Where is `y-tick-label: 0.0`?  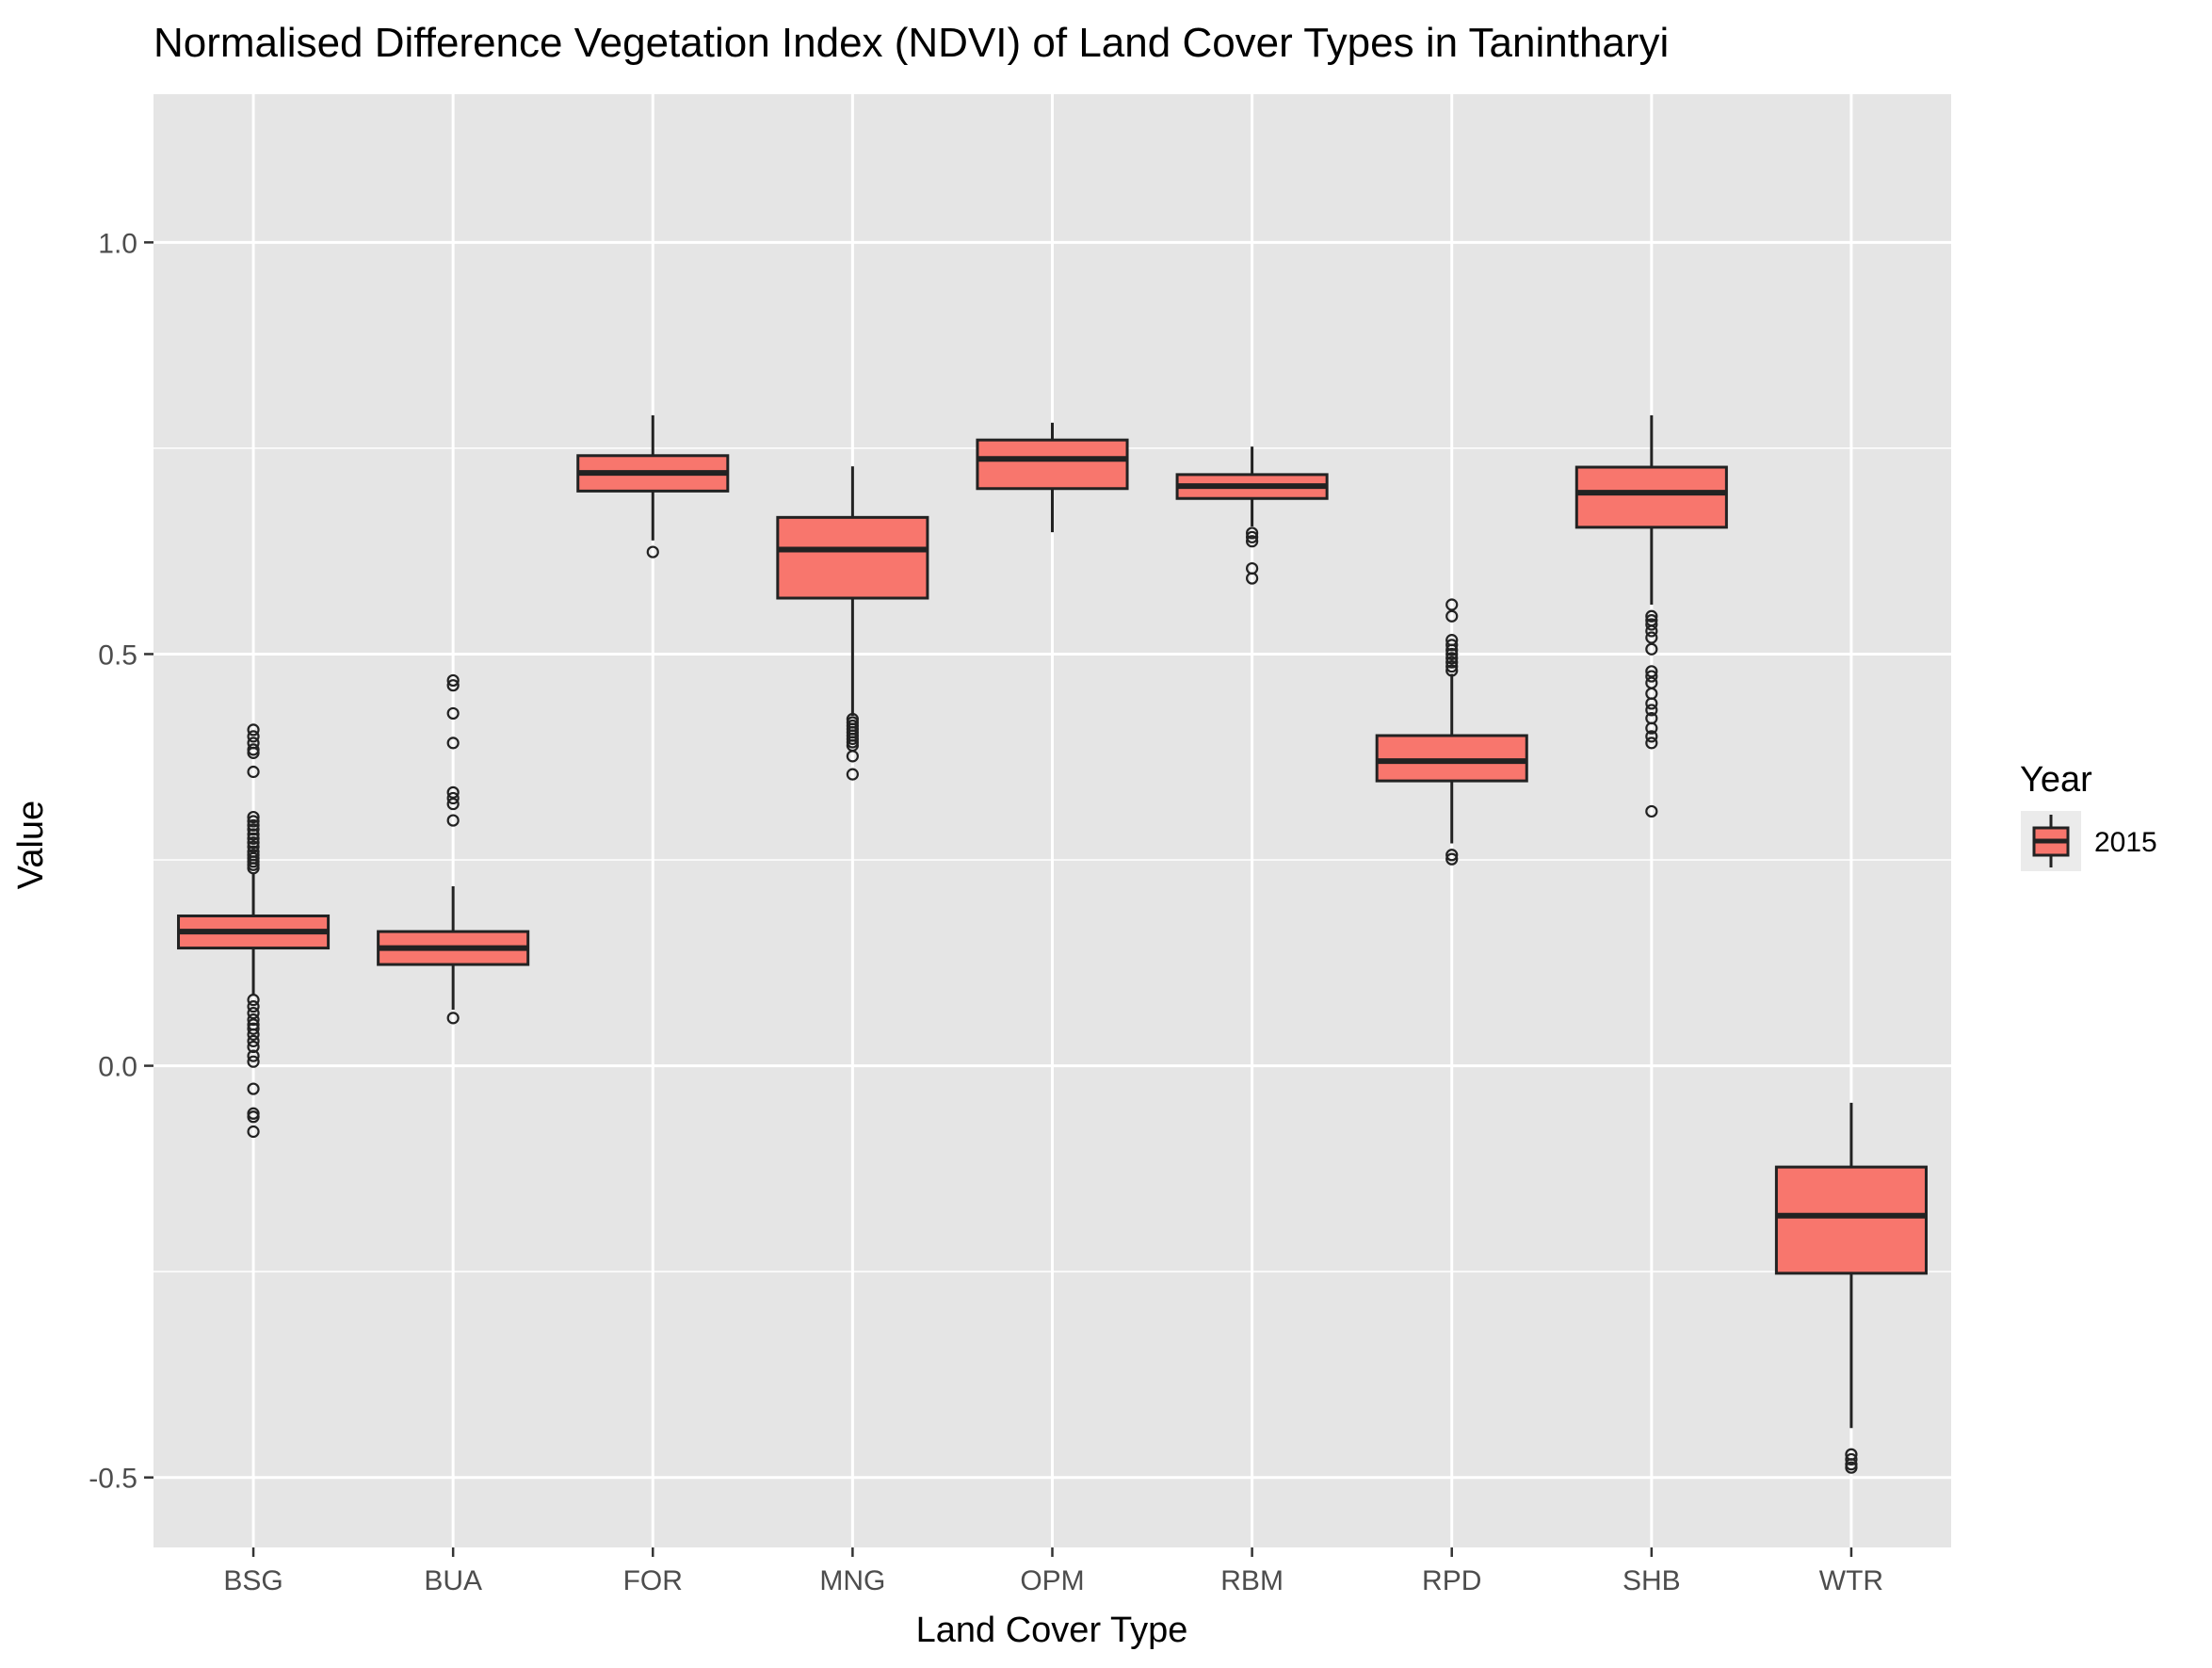 y-tick-label: 0.0 is located at coordinates (117, 1067).